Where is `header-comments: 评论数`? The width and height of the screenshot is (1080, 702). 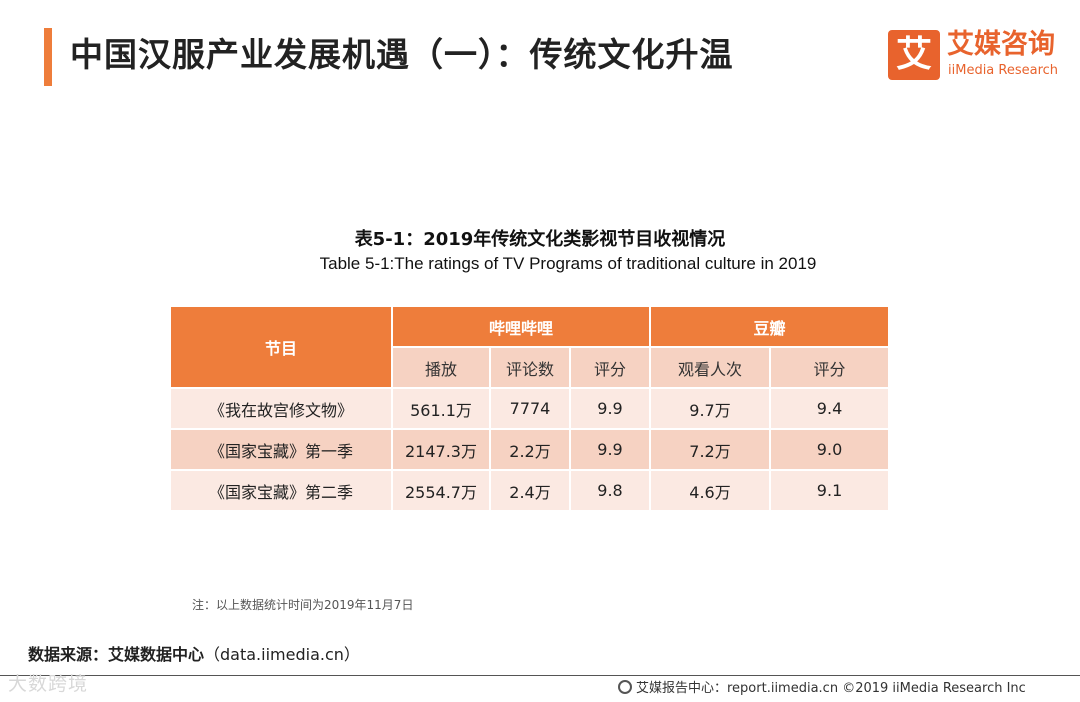 header-comments: 评论数 is located at coordinates (530, 367).